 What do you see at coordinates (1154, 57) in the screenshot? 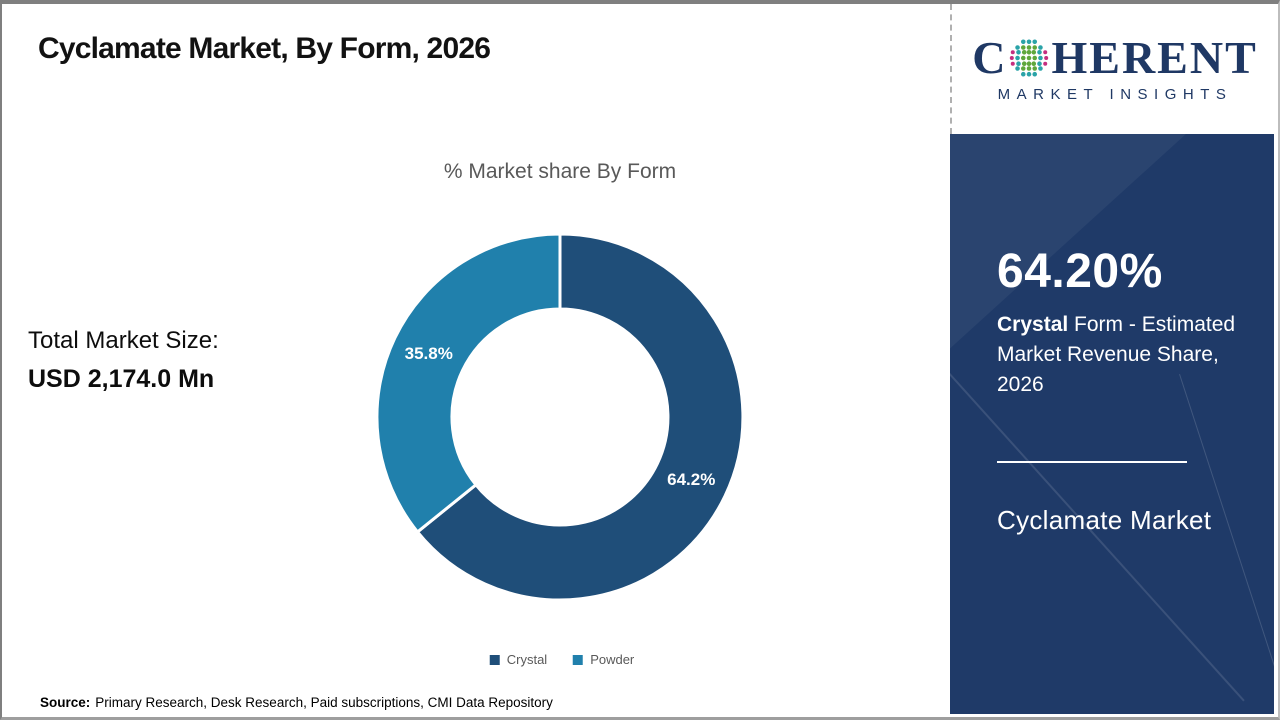
I see `brand-letters-herent: HERENT` at bounding box center [1154, 57].